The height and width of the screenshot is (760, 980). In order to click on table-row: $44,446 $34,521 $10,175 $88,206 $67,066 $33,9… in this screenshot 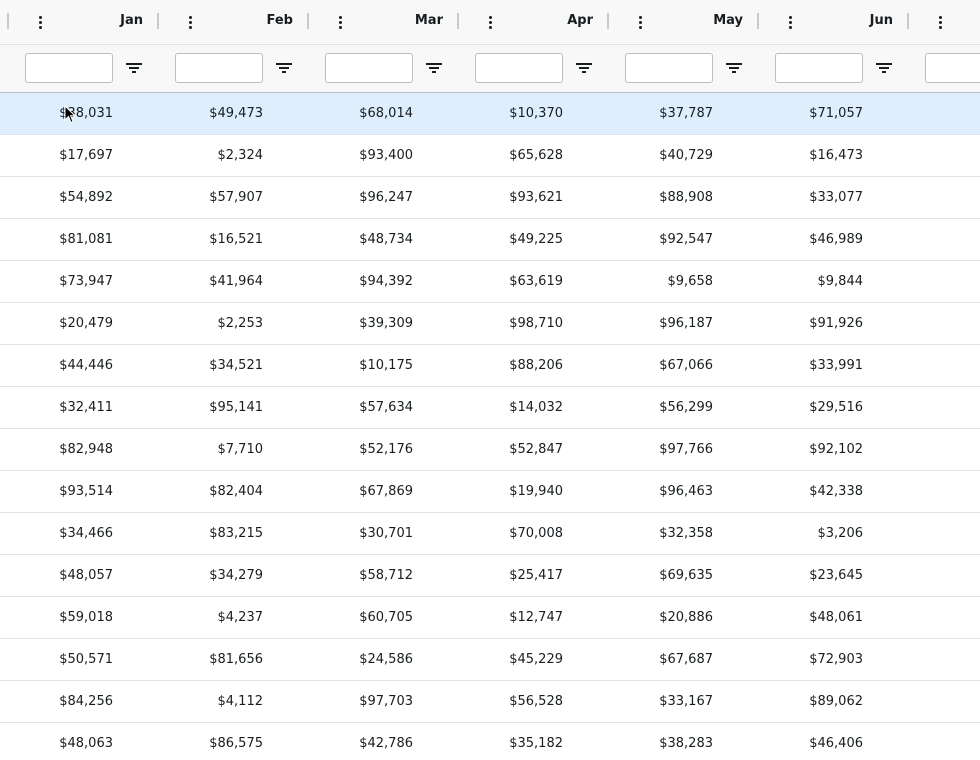, I will do `click(490, 366)`.